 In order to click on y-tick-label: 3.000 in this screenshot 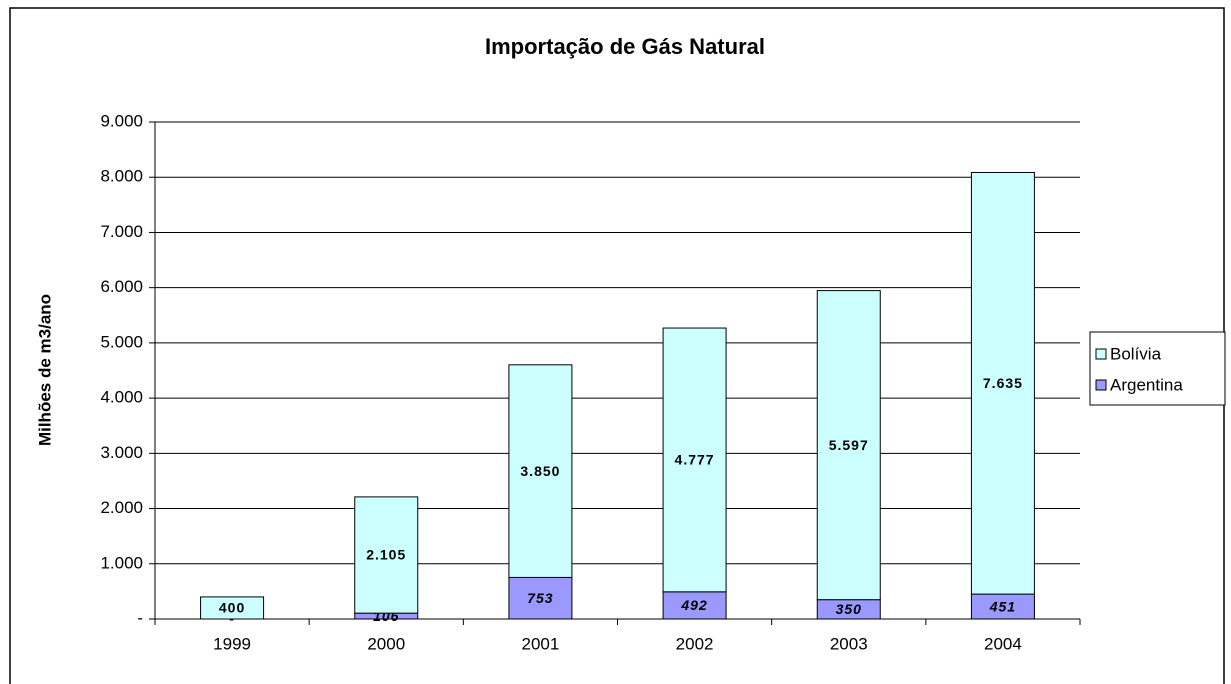, I will do `click(121, 452)`.